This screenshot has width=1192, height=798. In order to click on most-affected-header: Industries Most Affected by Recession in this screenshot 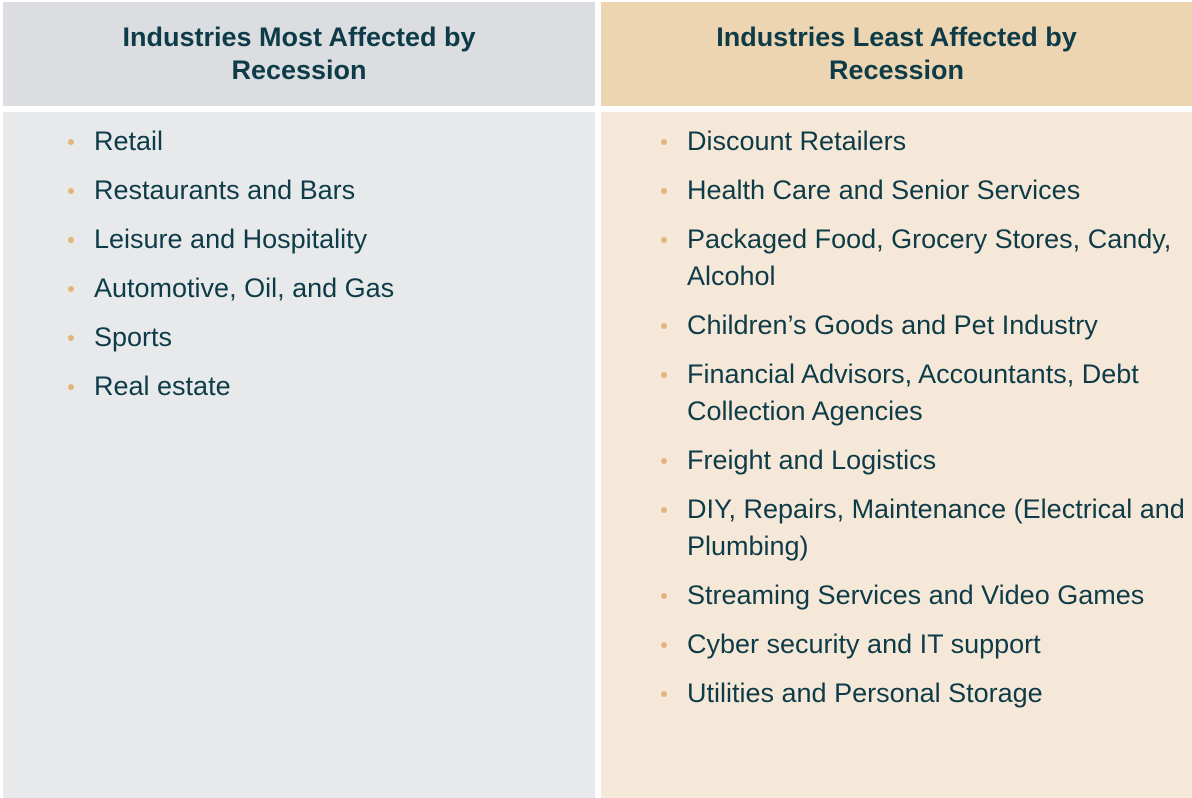, I will do `click(299, 54)`.